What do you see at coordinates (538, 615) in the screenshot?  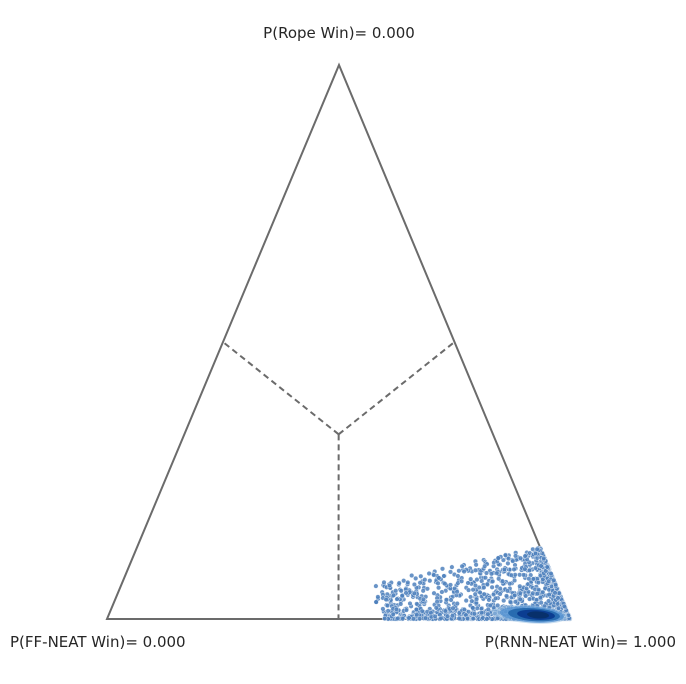 I see `density-contour` at bounding box center [538, 615].